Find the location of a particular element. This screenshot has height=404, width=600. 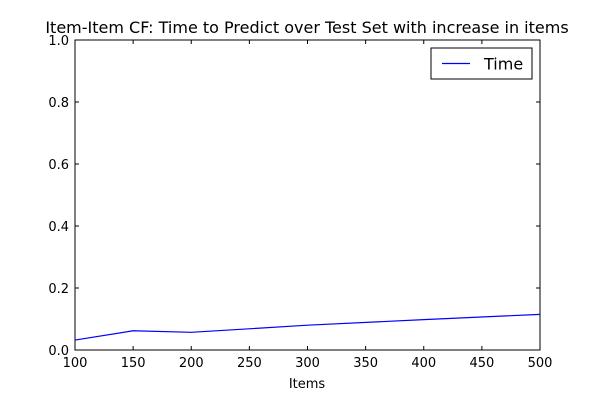

x-tick-label: 350 is located at coordinates (365, 363).